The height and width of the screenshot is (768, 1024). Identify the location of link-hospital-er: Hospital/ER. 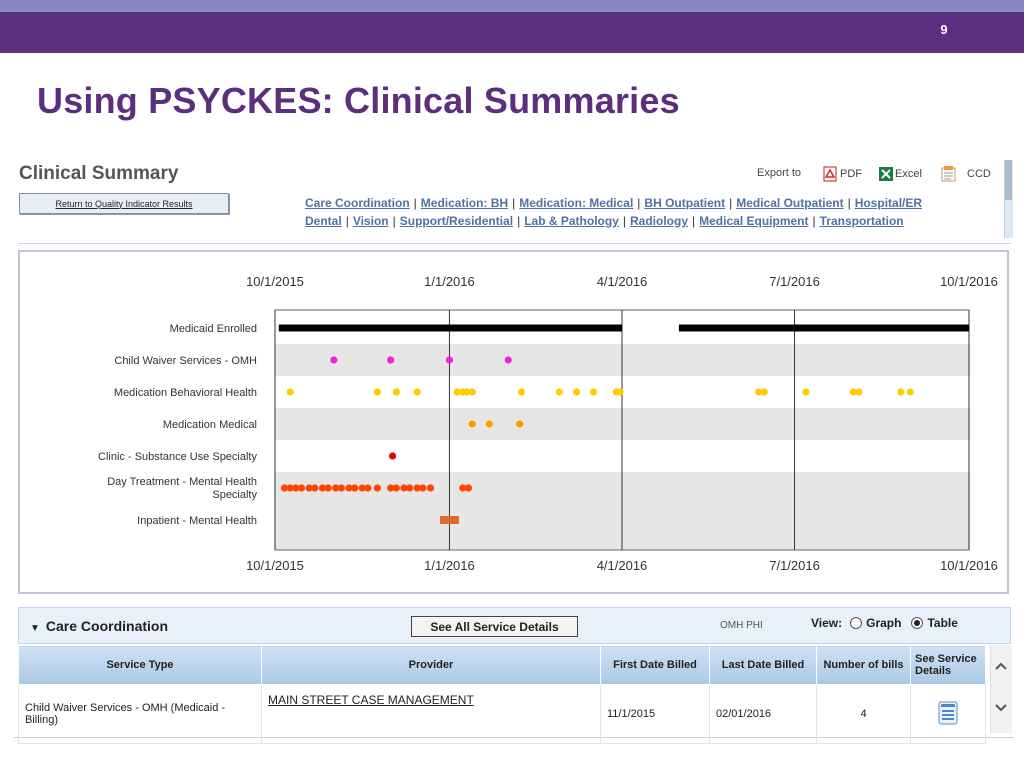
(888, 203).